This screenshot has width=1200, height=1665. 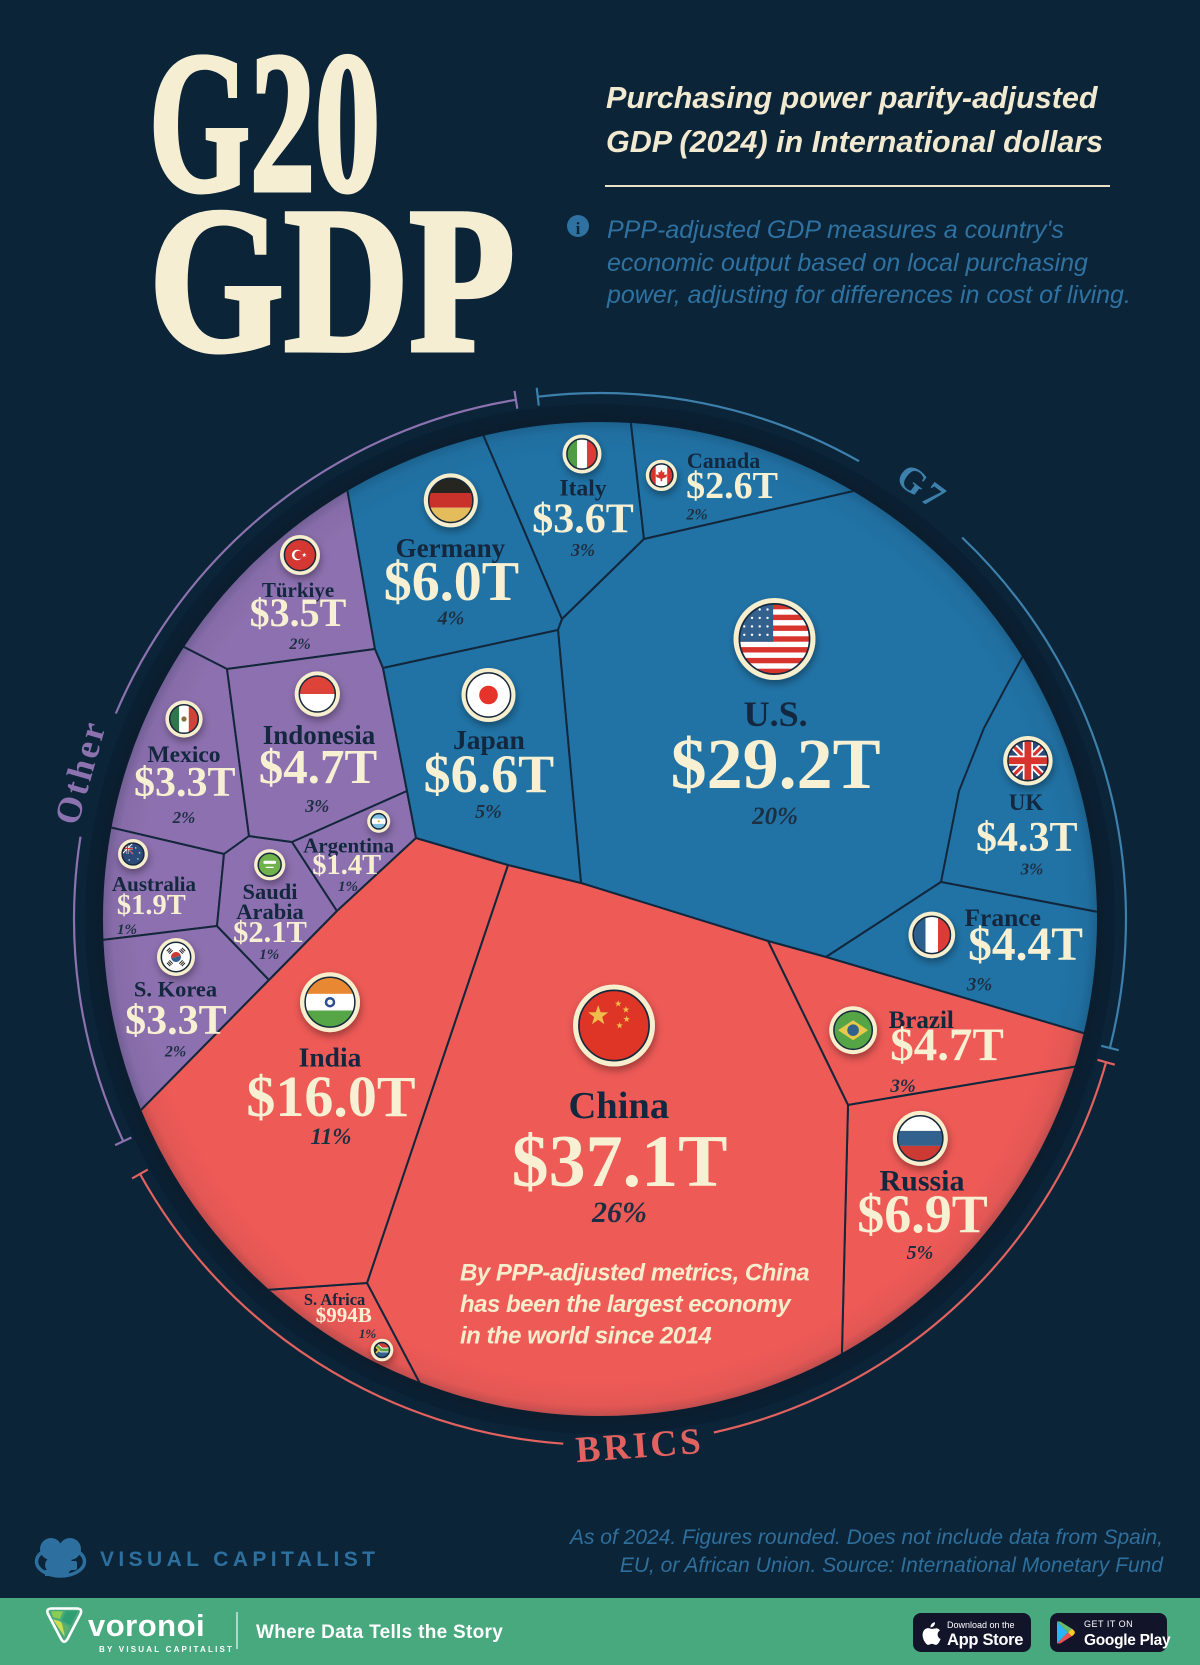 I want to click on svg-text: China, so click(x=619, y=1106).